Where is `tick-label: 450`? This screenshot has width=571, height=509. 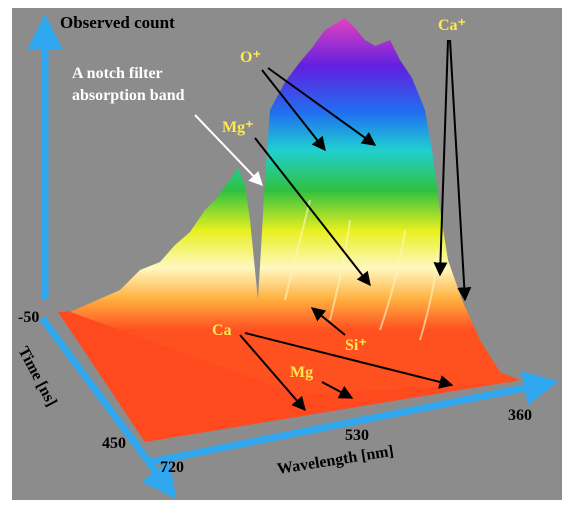
tick-label: 450 is located at coordinates (114, 443).